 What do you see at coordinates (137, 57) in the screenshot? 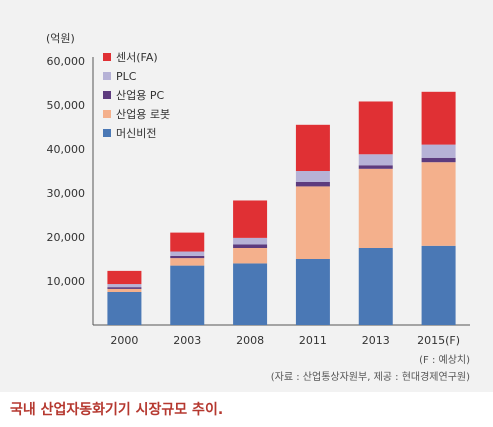
I see `legend-label: 센서(FA)` at bounding box center [137, 57].